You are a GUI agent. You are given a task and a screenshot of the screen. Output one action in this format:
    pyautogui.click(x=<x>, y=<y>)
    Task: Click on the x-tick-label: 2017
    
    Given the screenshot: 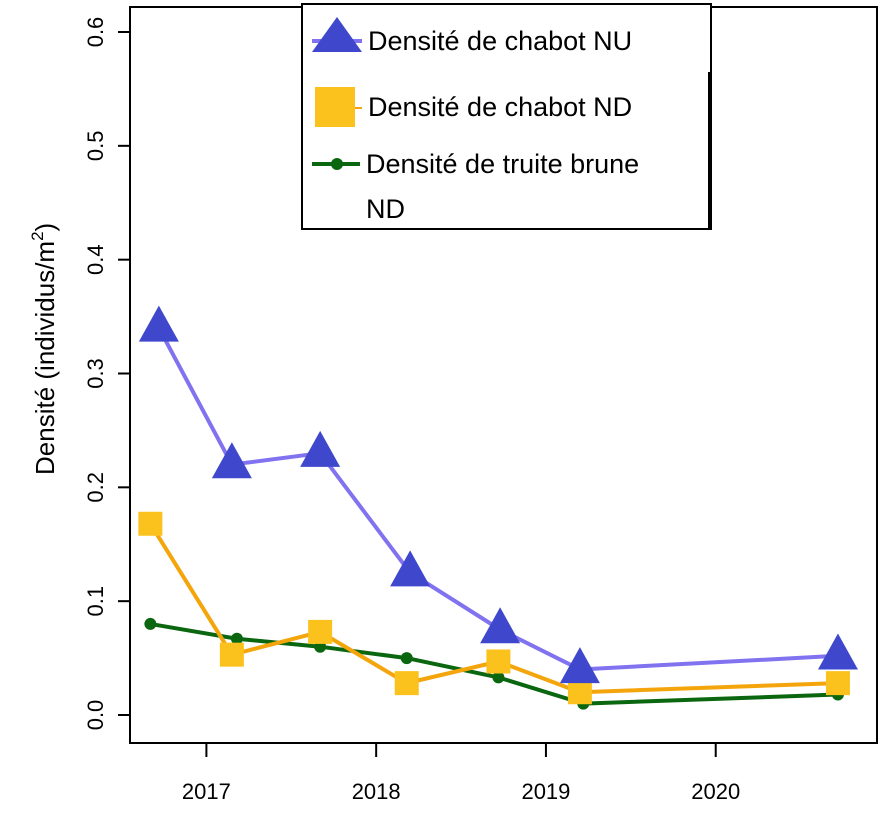 What is the action you would take?
    pyautogui.click(x=206, y=791)
    